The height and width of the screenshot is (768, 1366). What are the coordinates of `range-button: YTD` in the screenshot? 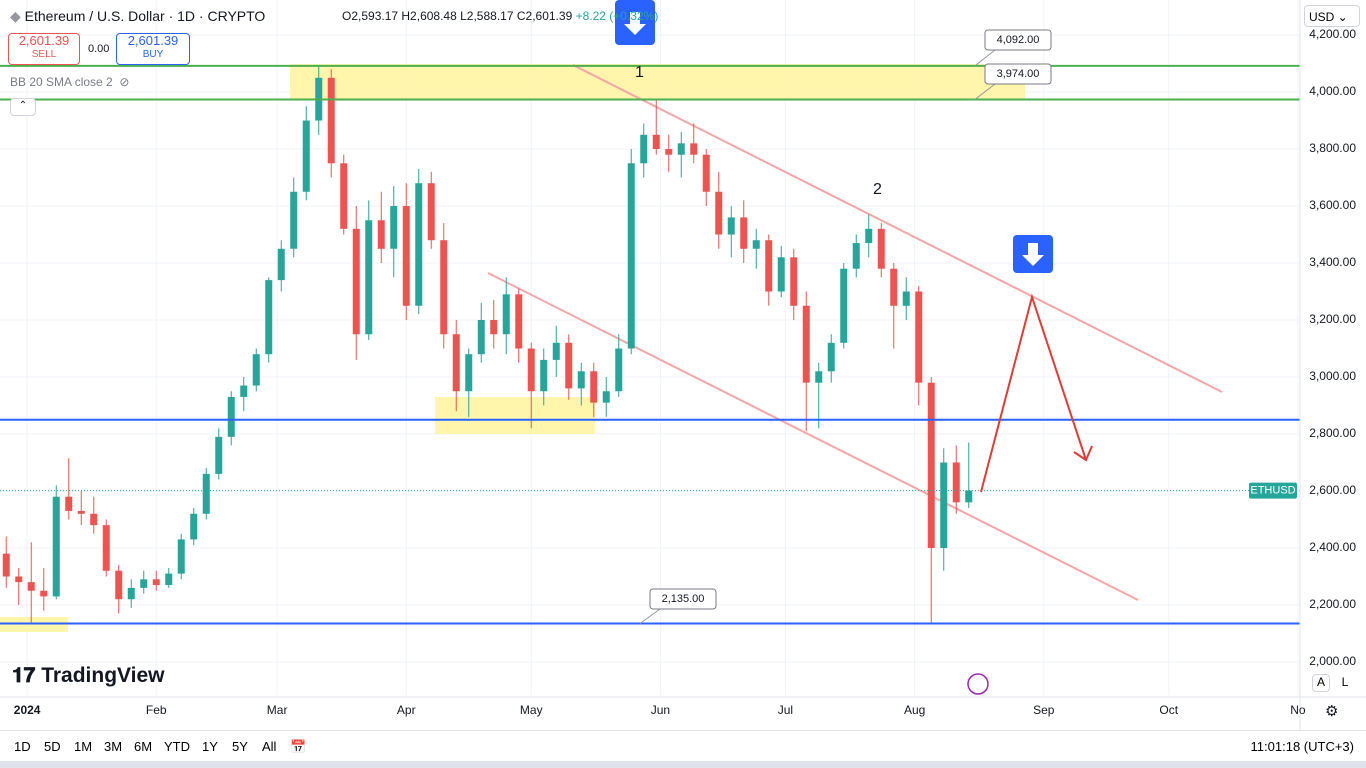 It's located at (177, 746).